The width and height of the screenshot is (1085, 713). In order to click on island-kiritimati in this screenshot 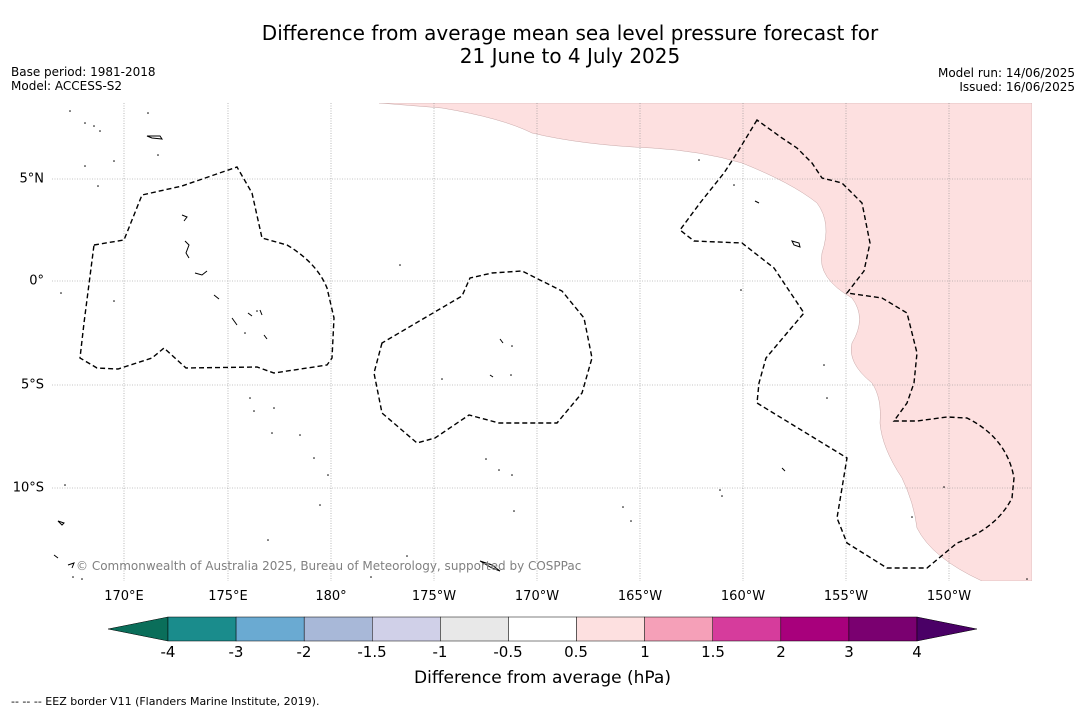, I will do `click(796, 244)`.